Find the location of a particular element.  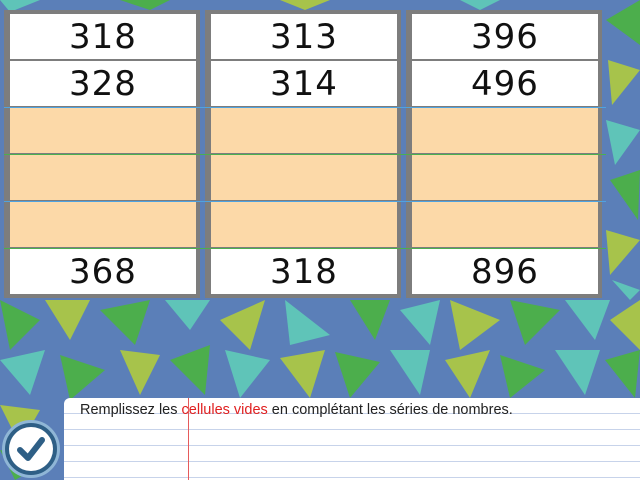

table-cell: 313 is located at coordinates (304, 36).